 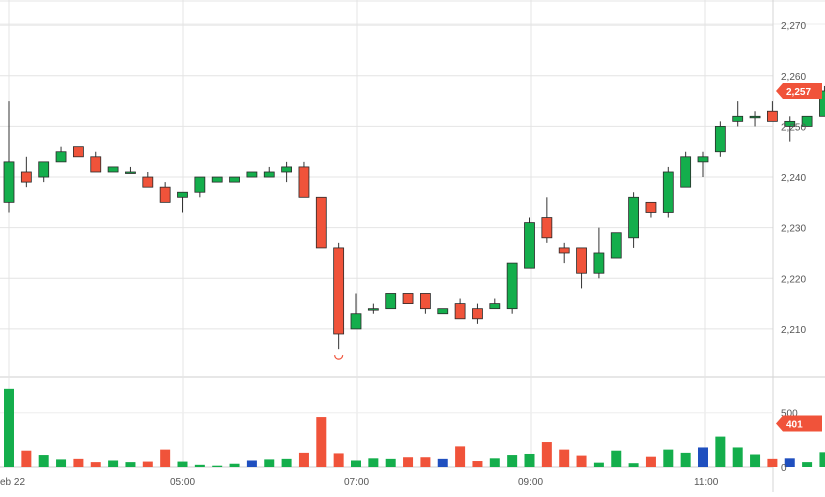 What do you see at coordinates (793, 330) in the screenshot?
I see `price-tick-label: 2,210` at bounding box center [793, 330].